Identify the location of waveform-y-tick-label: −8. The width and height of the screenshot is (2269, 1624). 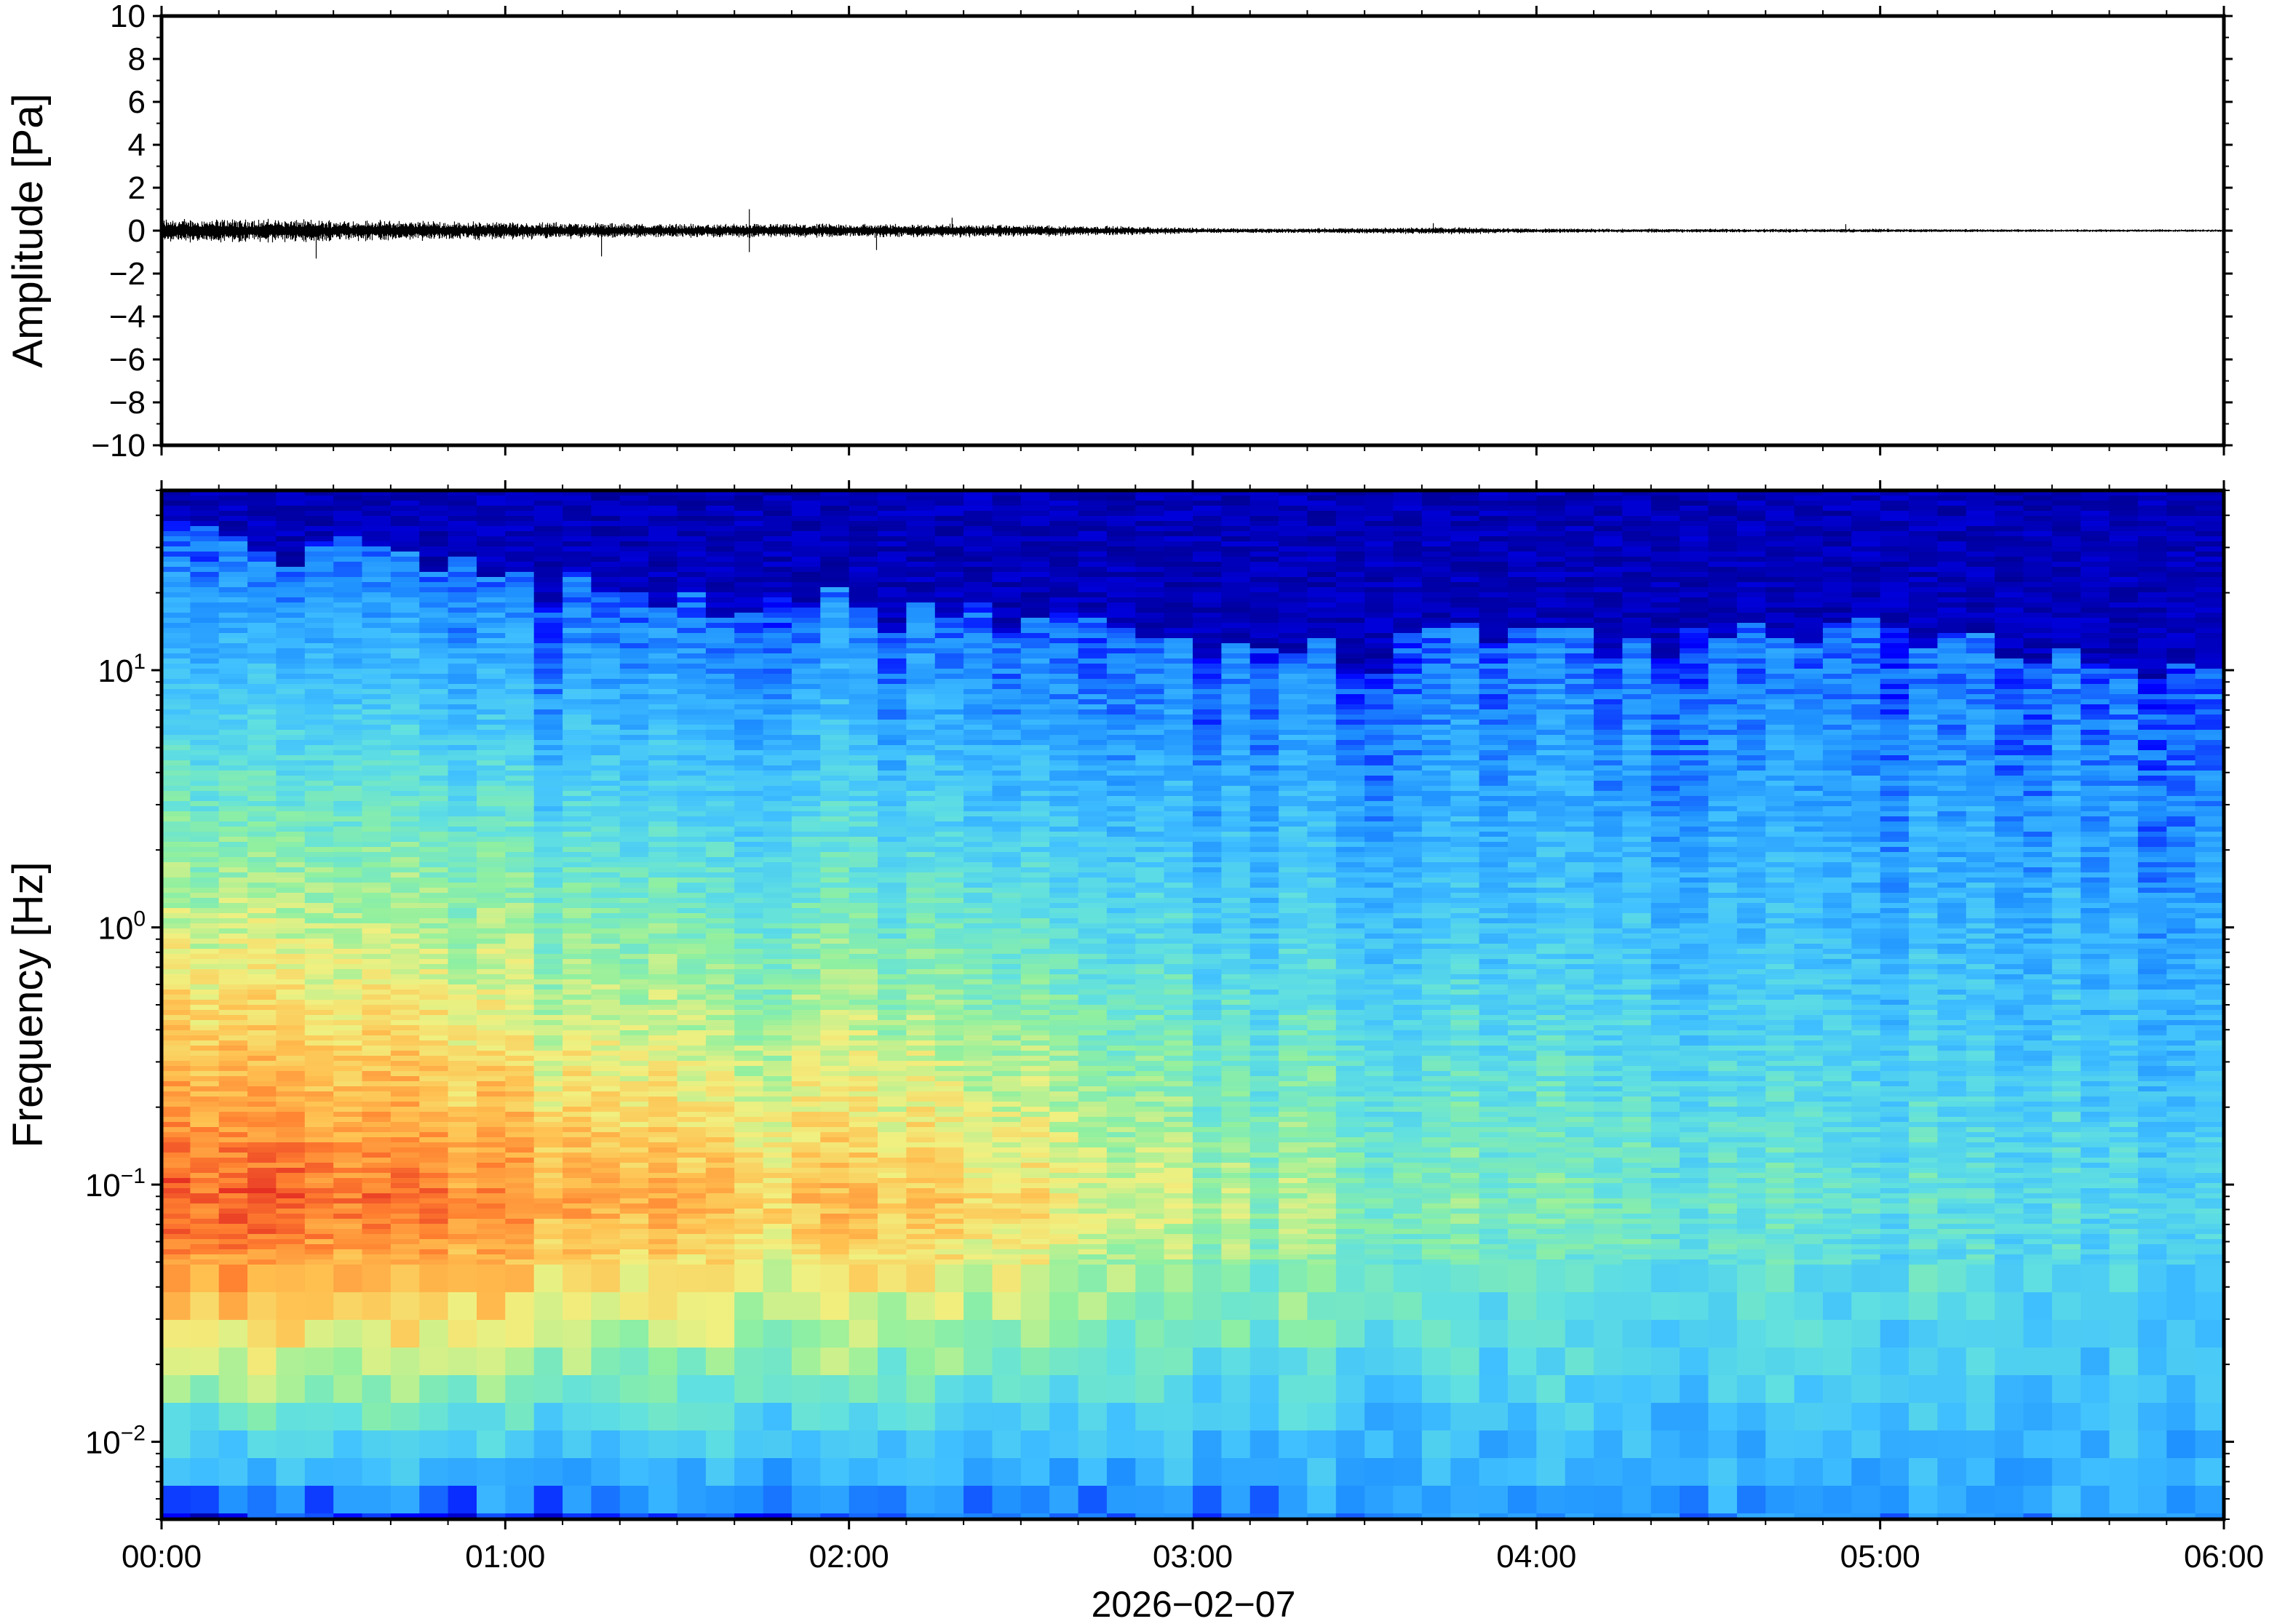
(127, 403).